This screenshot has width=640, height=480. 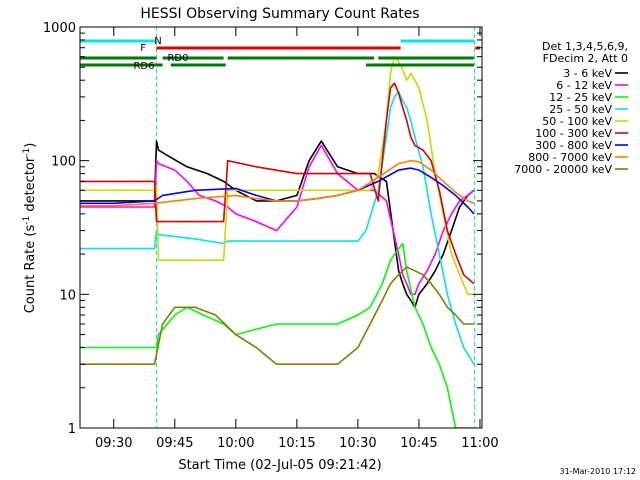 What do you see at coordinates (479, 443) in the screenshot?
I see `x-tick-label-6: 11:00` at bounding box center [479, 443].